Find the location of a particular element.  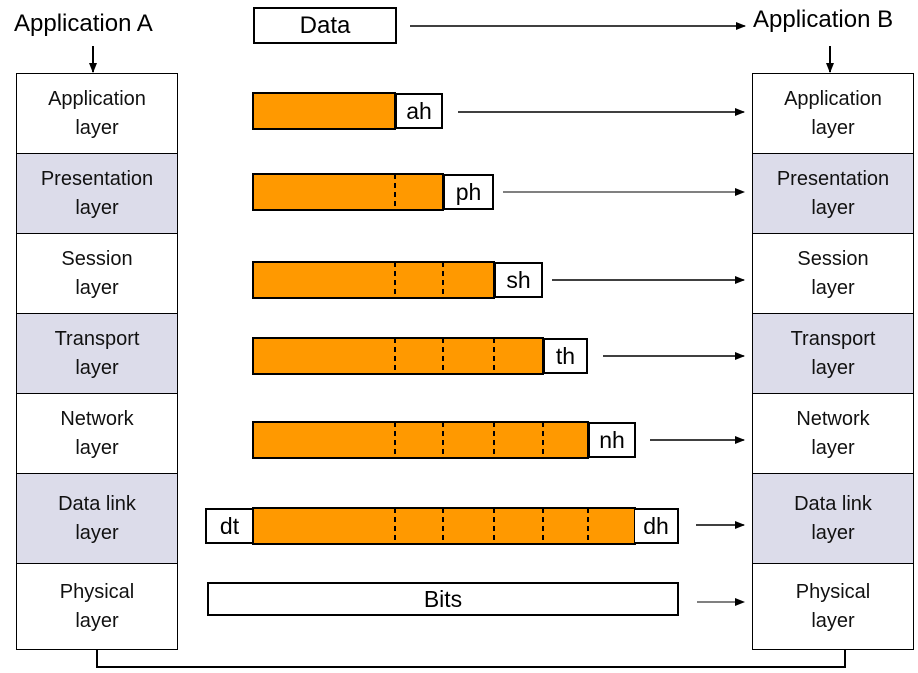

layer-application-b: Application layer is located at coordinates (833, 113).